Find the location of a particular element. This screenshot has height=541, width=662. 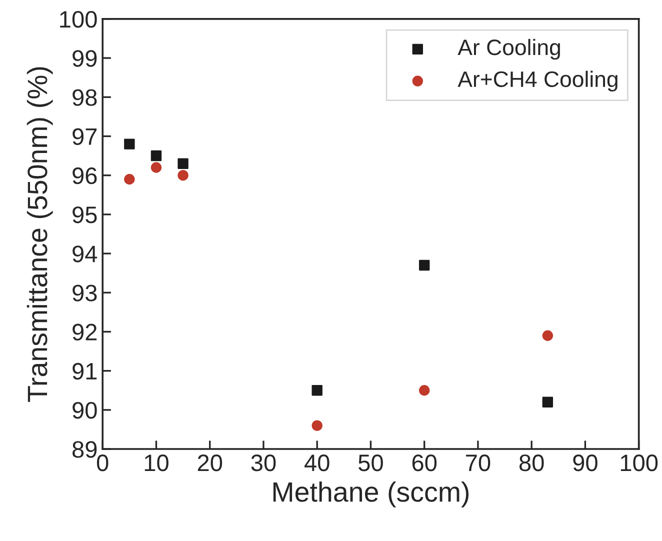

y-tick-label: 91 is located at coordinates (84, 371).